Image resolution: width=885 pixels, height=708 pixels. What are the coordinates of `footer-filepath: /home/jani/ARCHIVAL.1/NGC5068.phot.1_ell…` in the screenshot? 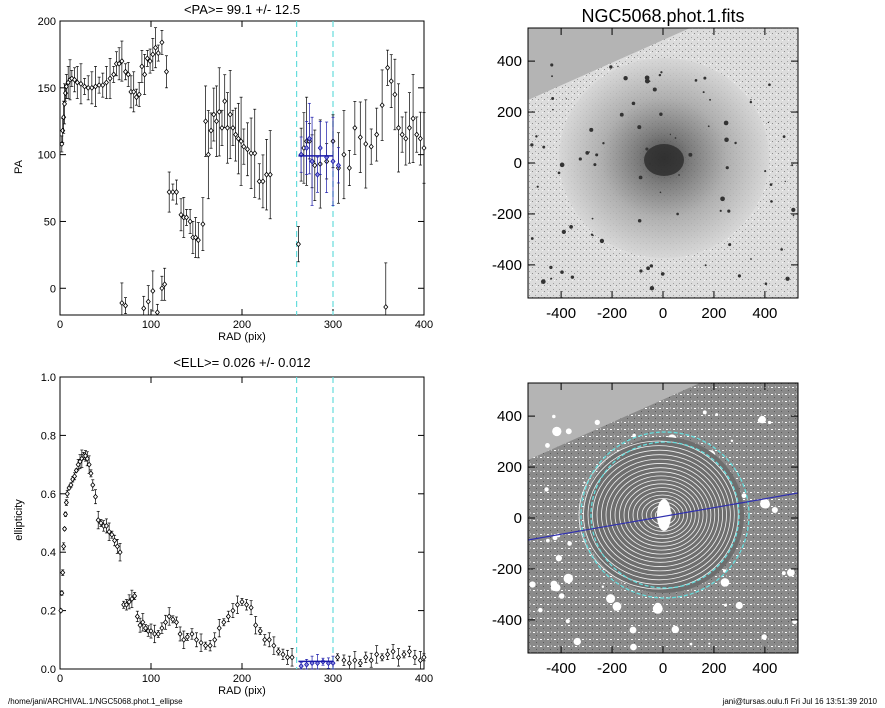 It's located at (95, 701).